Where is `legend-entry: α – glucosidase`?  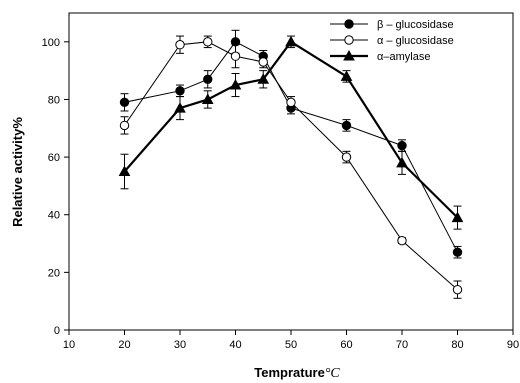 legend-entry: α – glucosidase is located at coordinates (392, 41).